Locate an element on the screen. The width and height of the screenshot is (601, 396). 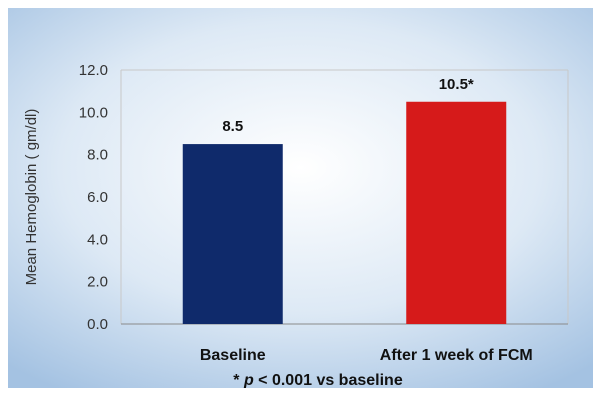
y-tick-label: 6.0 is located at coordinates (97, 197).